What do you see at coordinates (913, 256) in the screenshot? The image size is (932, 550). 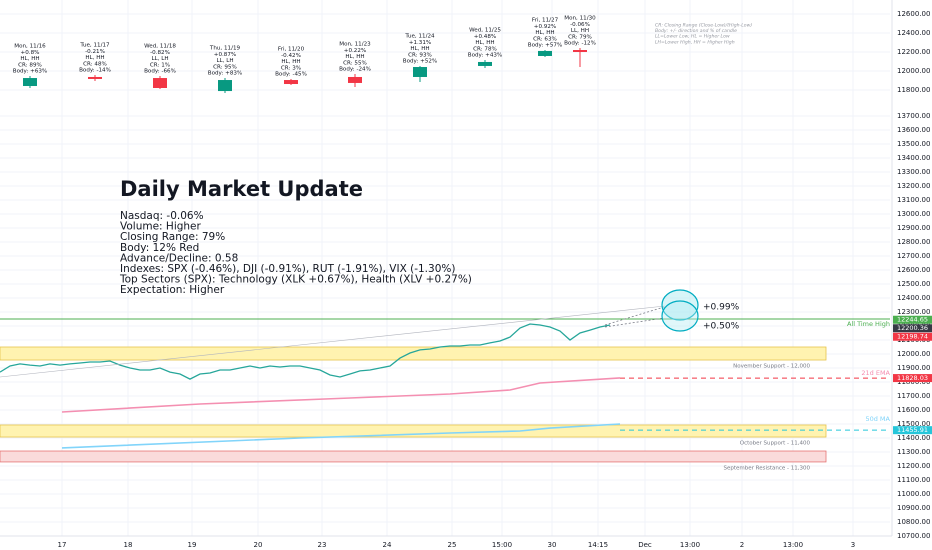 I see `y-tick-label: 12700.00` at bounding box center [913, 256].